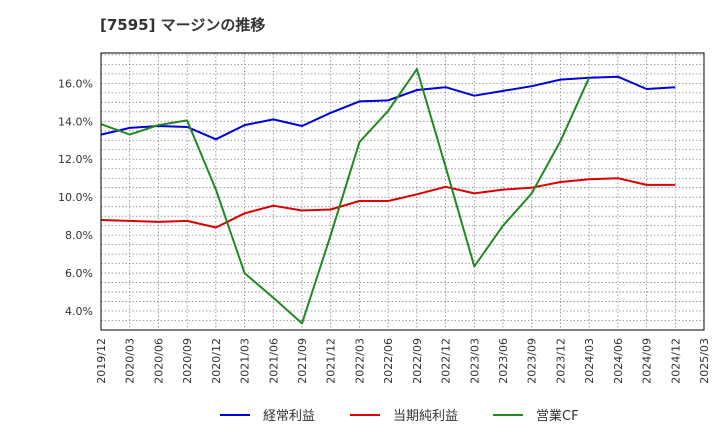 Image resolution: width=720 pixels, height=440 pixels. What do you see at coordinates (187, 361) in the screenshot?
I see `x-tick-label: 2020/09` at bounding box center [187, 361].